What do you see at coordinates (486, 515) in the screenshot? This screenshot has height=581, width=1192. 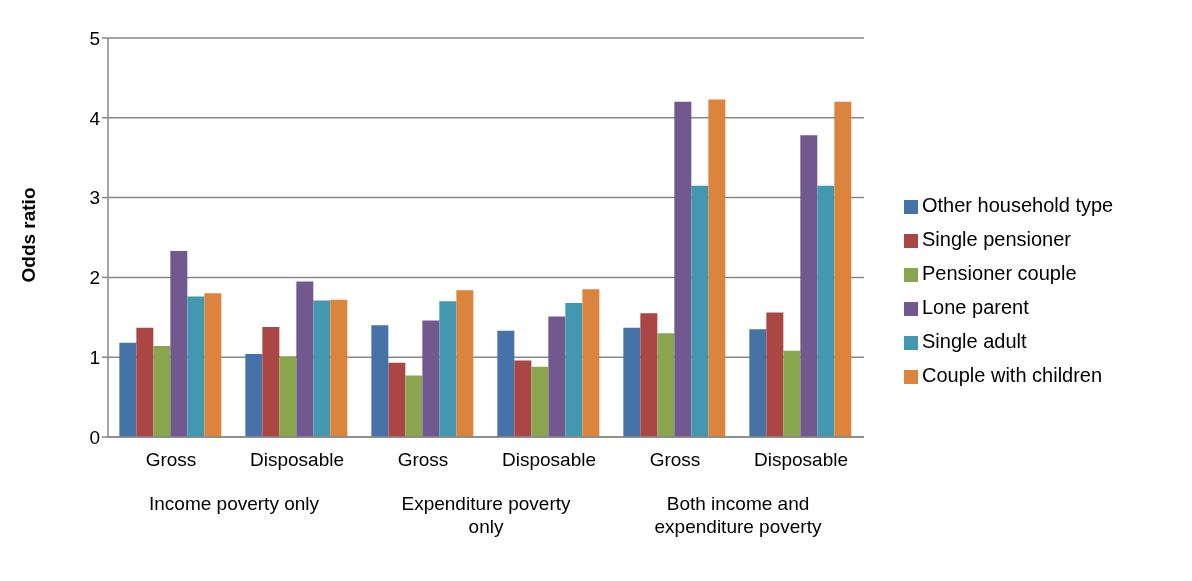 I see `text: Expenditure poverty only` at bounding box center [486, 515].